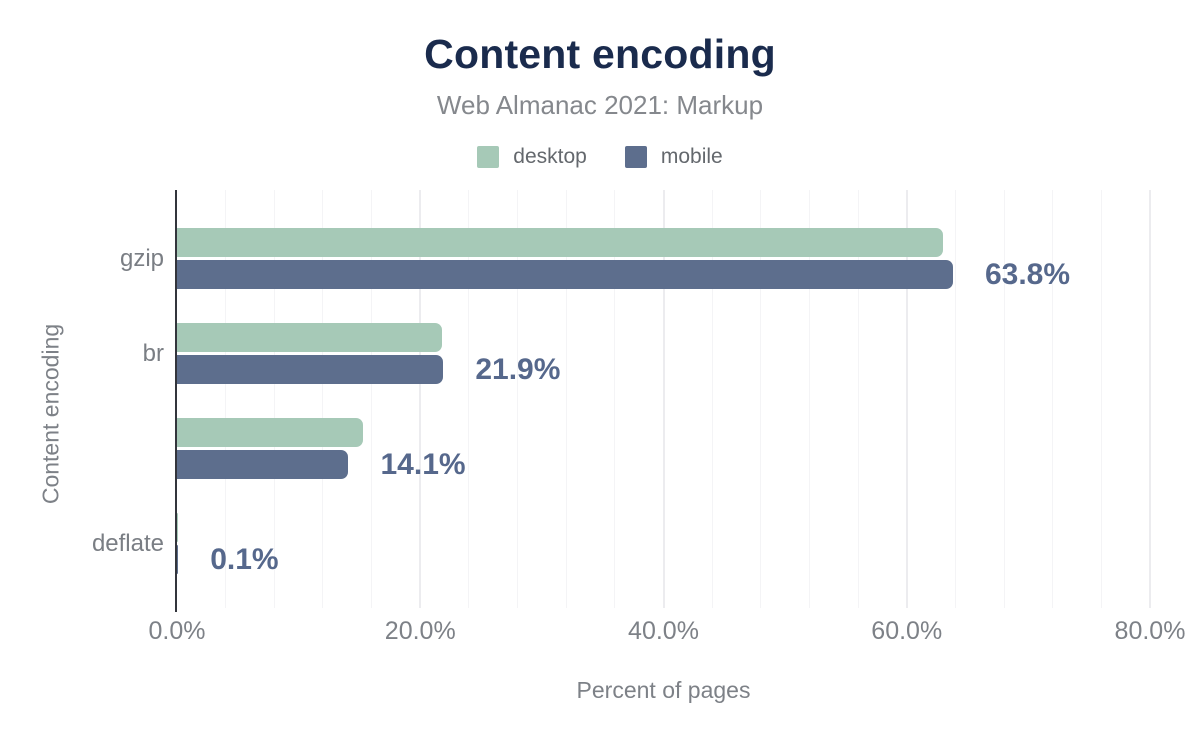 The image size is (1200, 742). I want to click on y-axis-title: Content encoding, so click(50, 414).